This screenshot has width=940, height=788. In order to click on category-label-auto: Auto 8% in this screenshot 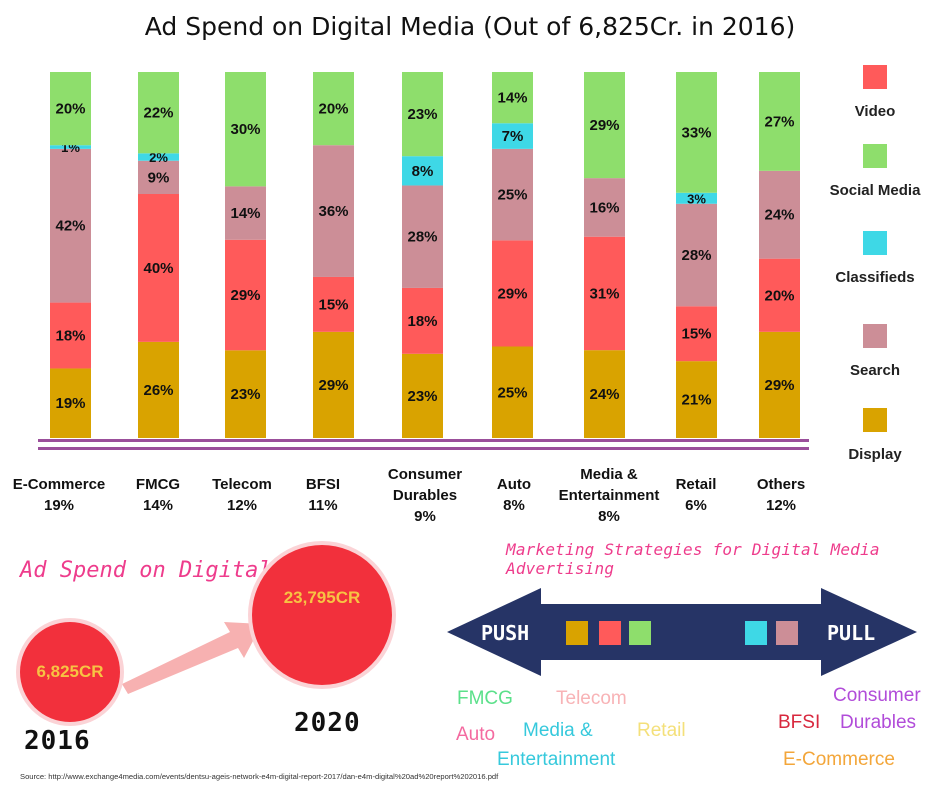, I will do `click(514, 495)`.